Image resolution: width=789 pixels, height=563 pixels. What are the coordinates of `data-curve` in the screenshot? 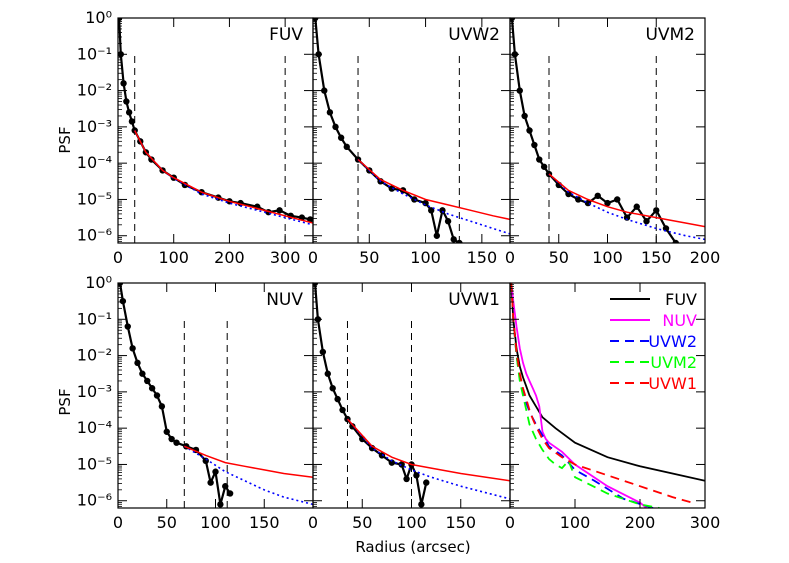 It's located at (370, 394).